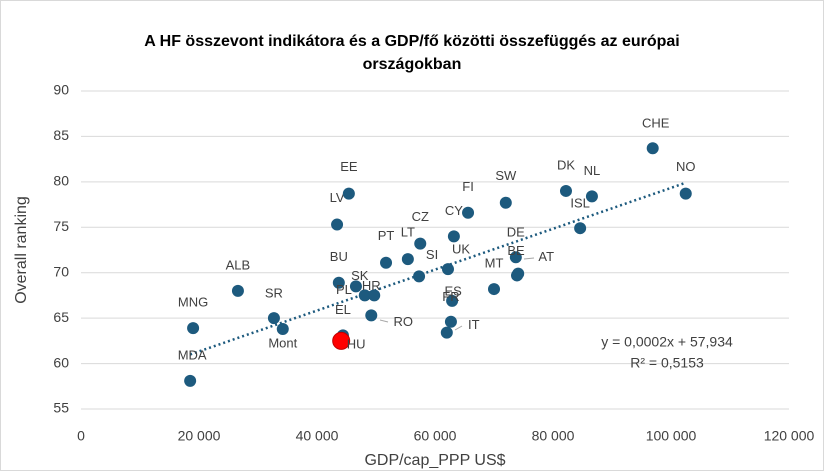  I want to click on x-tick-label: 80 000, so click(553, 436).